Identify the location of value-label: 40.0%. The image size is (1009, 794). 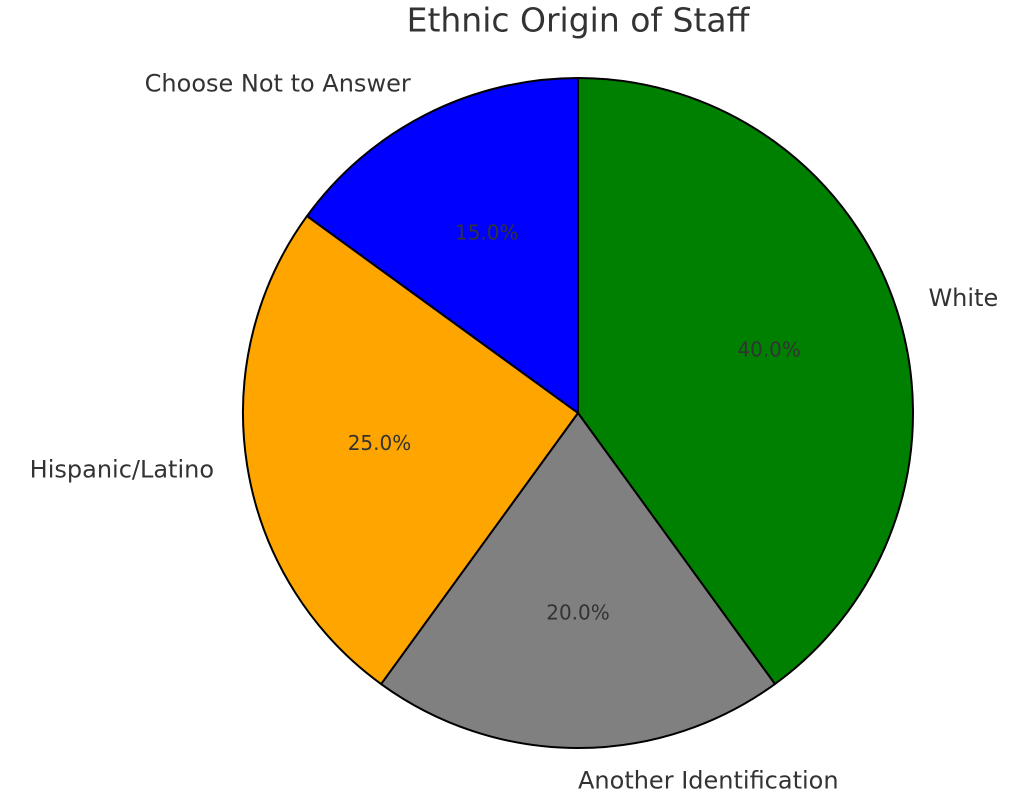
(769, 349).